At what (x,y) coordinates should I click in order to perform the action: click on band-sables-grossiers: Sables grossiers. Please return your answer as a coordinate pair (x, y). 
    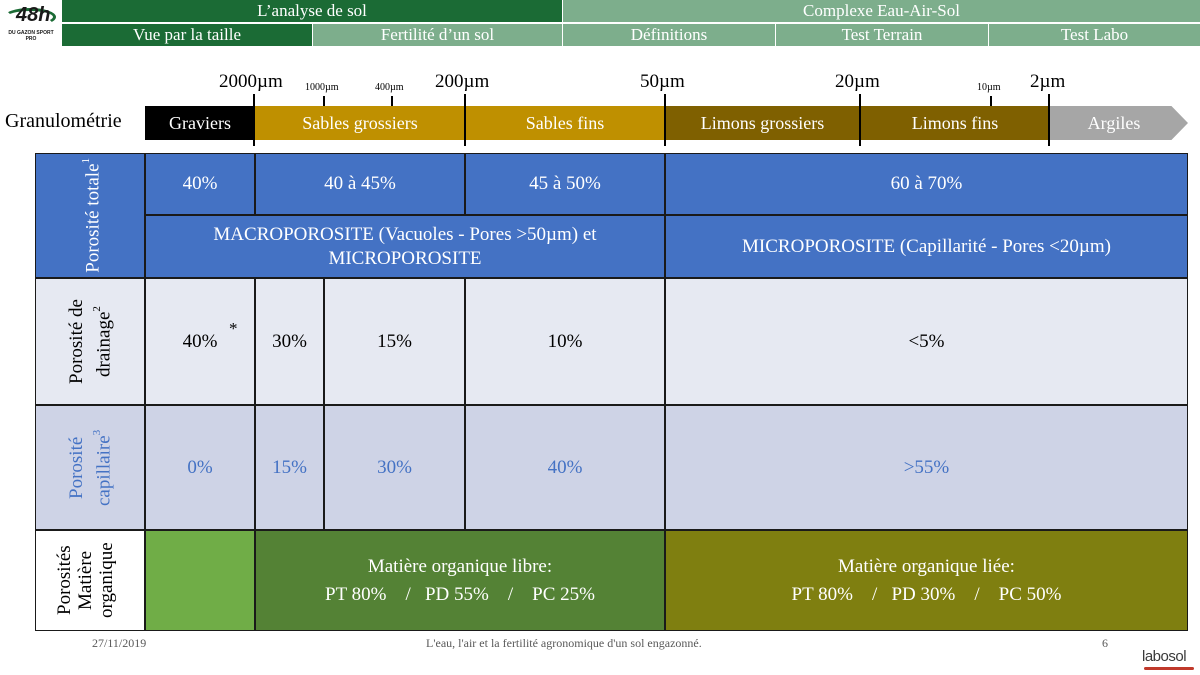
    Looking at the image, I should click on (360, 123).